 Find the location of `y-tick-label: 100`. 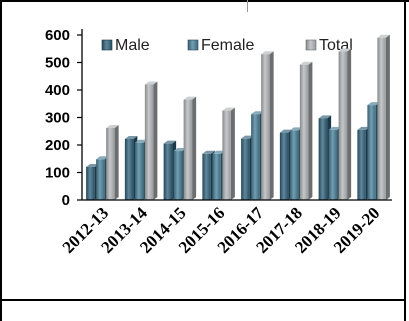

y-tick-label: 100 is located at coordinates (57, 173).